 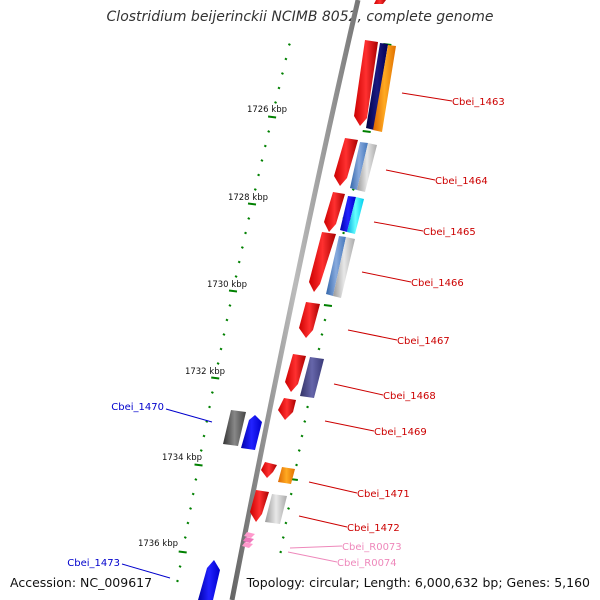 I want to click on gene-label: Cbei_1470, so click(x=137, y=407).